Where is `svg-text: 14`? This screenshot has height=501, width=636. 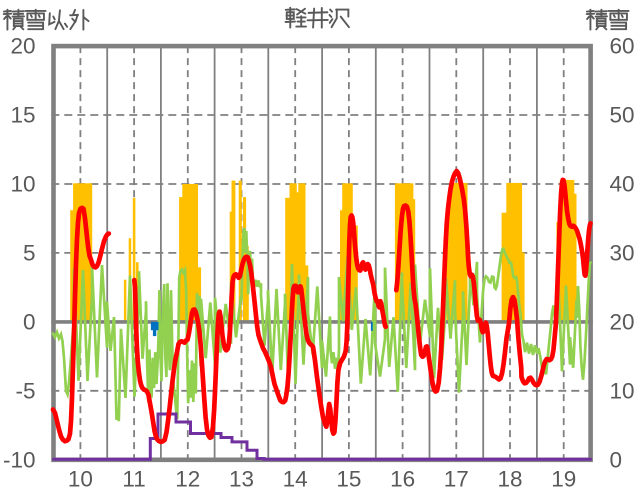 svg-text: 14 is located at coordinates (295, 479).